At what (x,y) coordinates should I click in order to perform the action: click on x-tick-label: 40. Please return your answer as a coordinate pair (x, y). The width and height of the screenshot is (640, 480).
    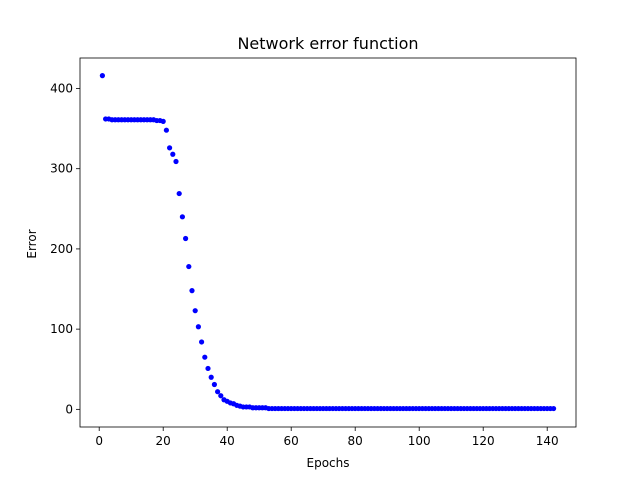
    Looking at the image, I should click on (227, 441).